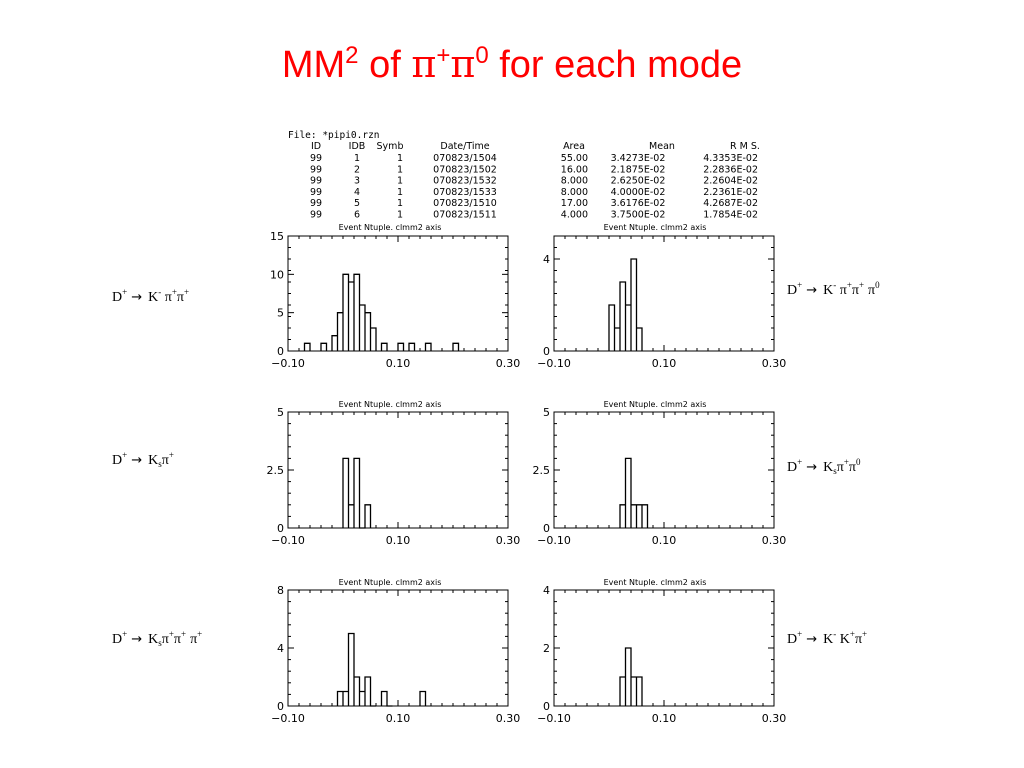 This screenshot has height=768, width=1024. Describe the element at coordinates (443, 55) in the screenshot. I see `title-sup-plus: +` at that location.